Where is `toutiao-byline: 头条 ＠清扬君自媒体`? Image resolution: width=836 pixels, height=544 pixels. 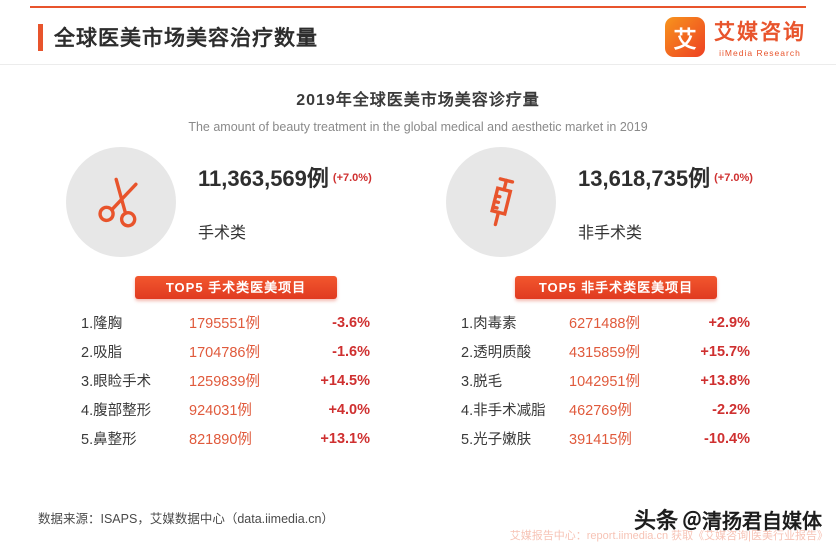 toutiao-byline: 头条 ＠清扬君自媒体 is located at coordinates (728, 519).